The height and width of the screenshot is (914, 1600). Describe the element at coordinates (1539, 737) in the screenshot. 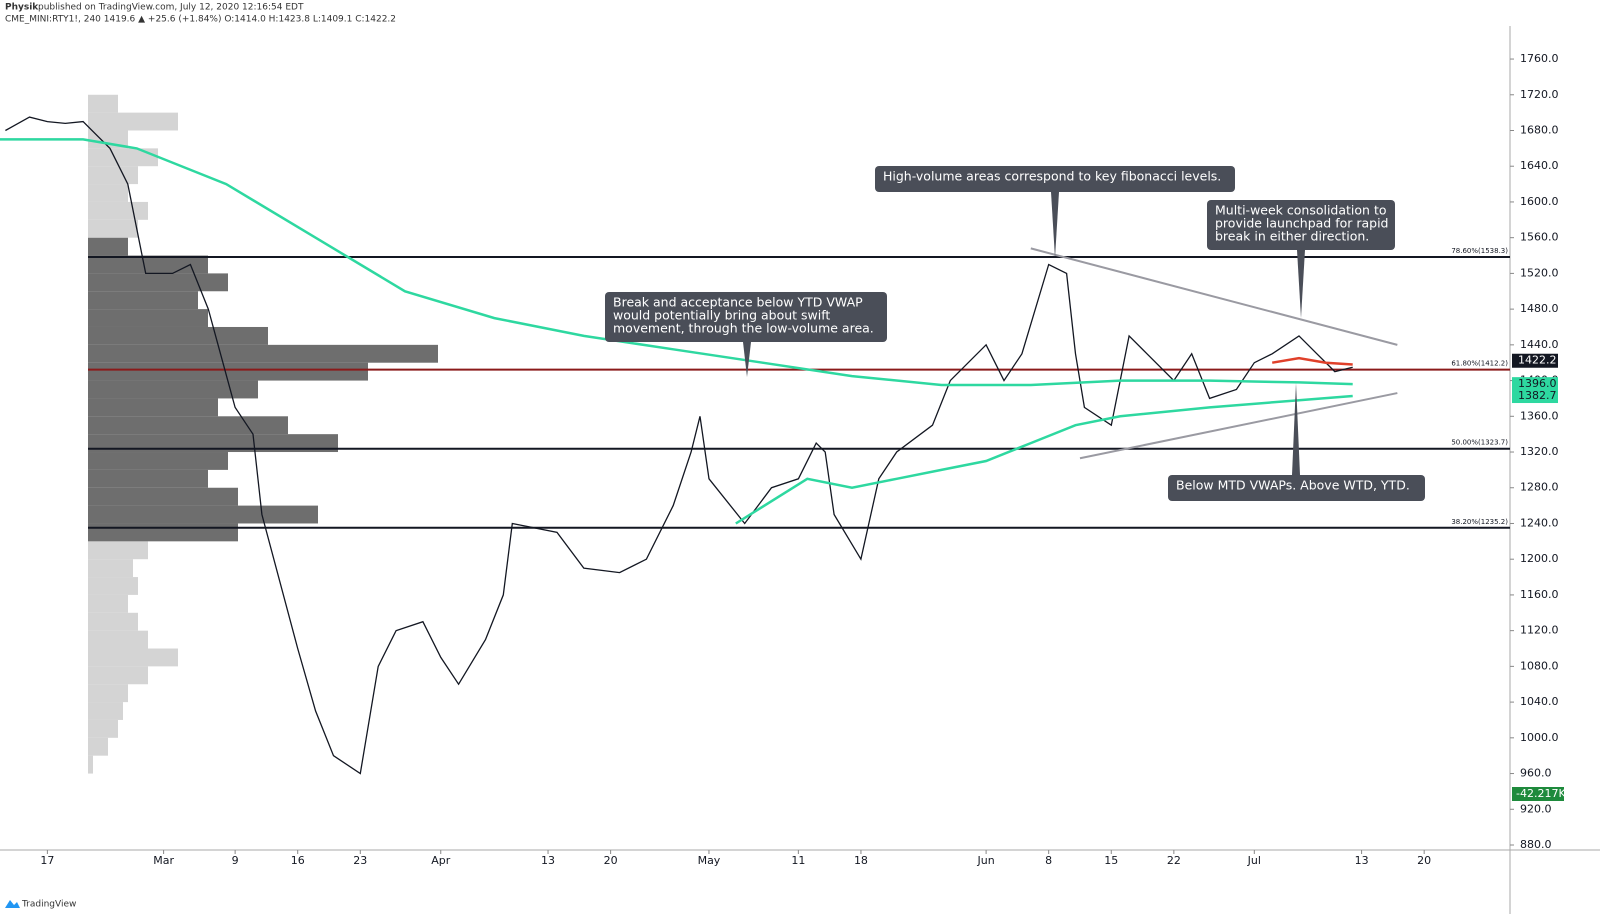

I see `y-tick-label: 1000.0` at that location.